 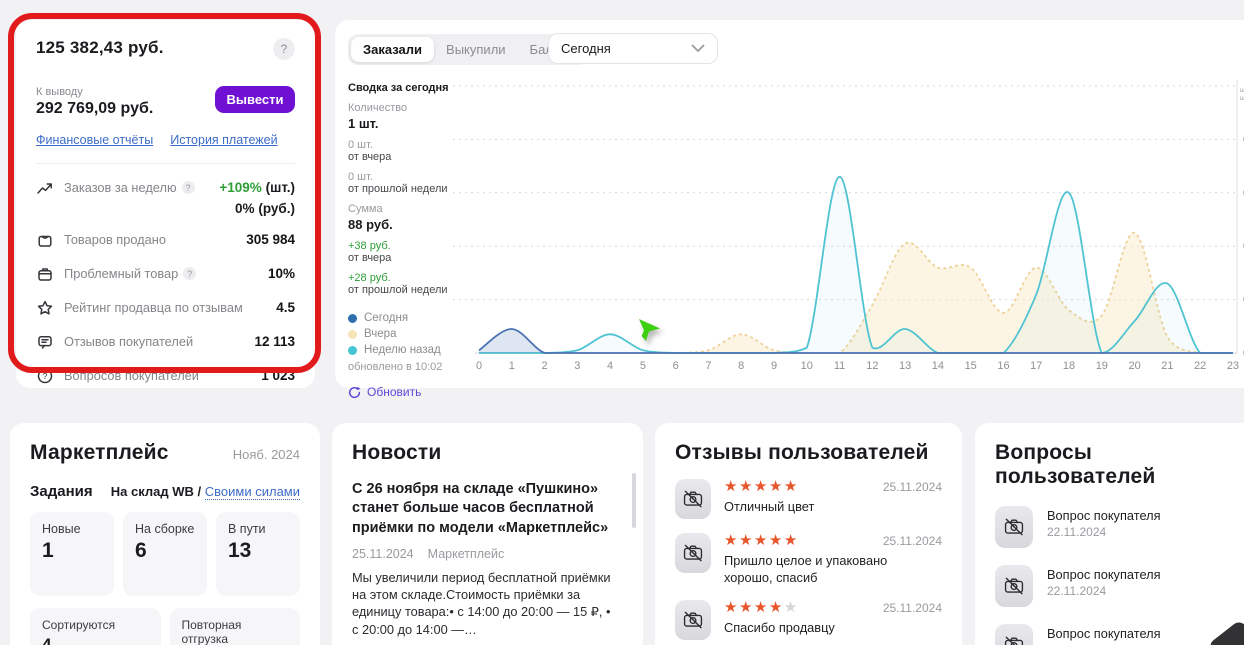 What do you see at coordinates (352, 334) in the screenshot?
I see `legend-dot` at bounding box center [352, 334].